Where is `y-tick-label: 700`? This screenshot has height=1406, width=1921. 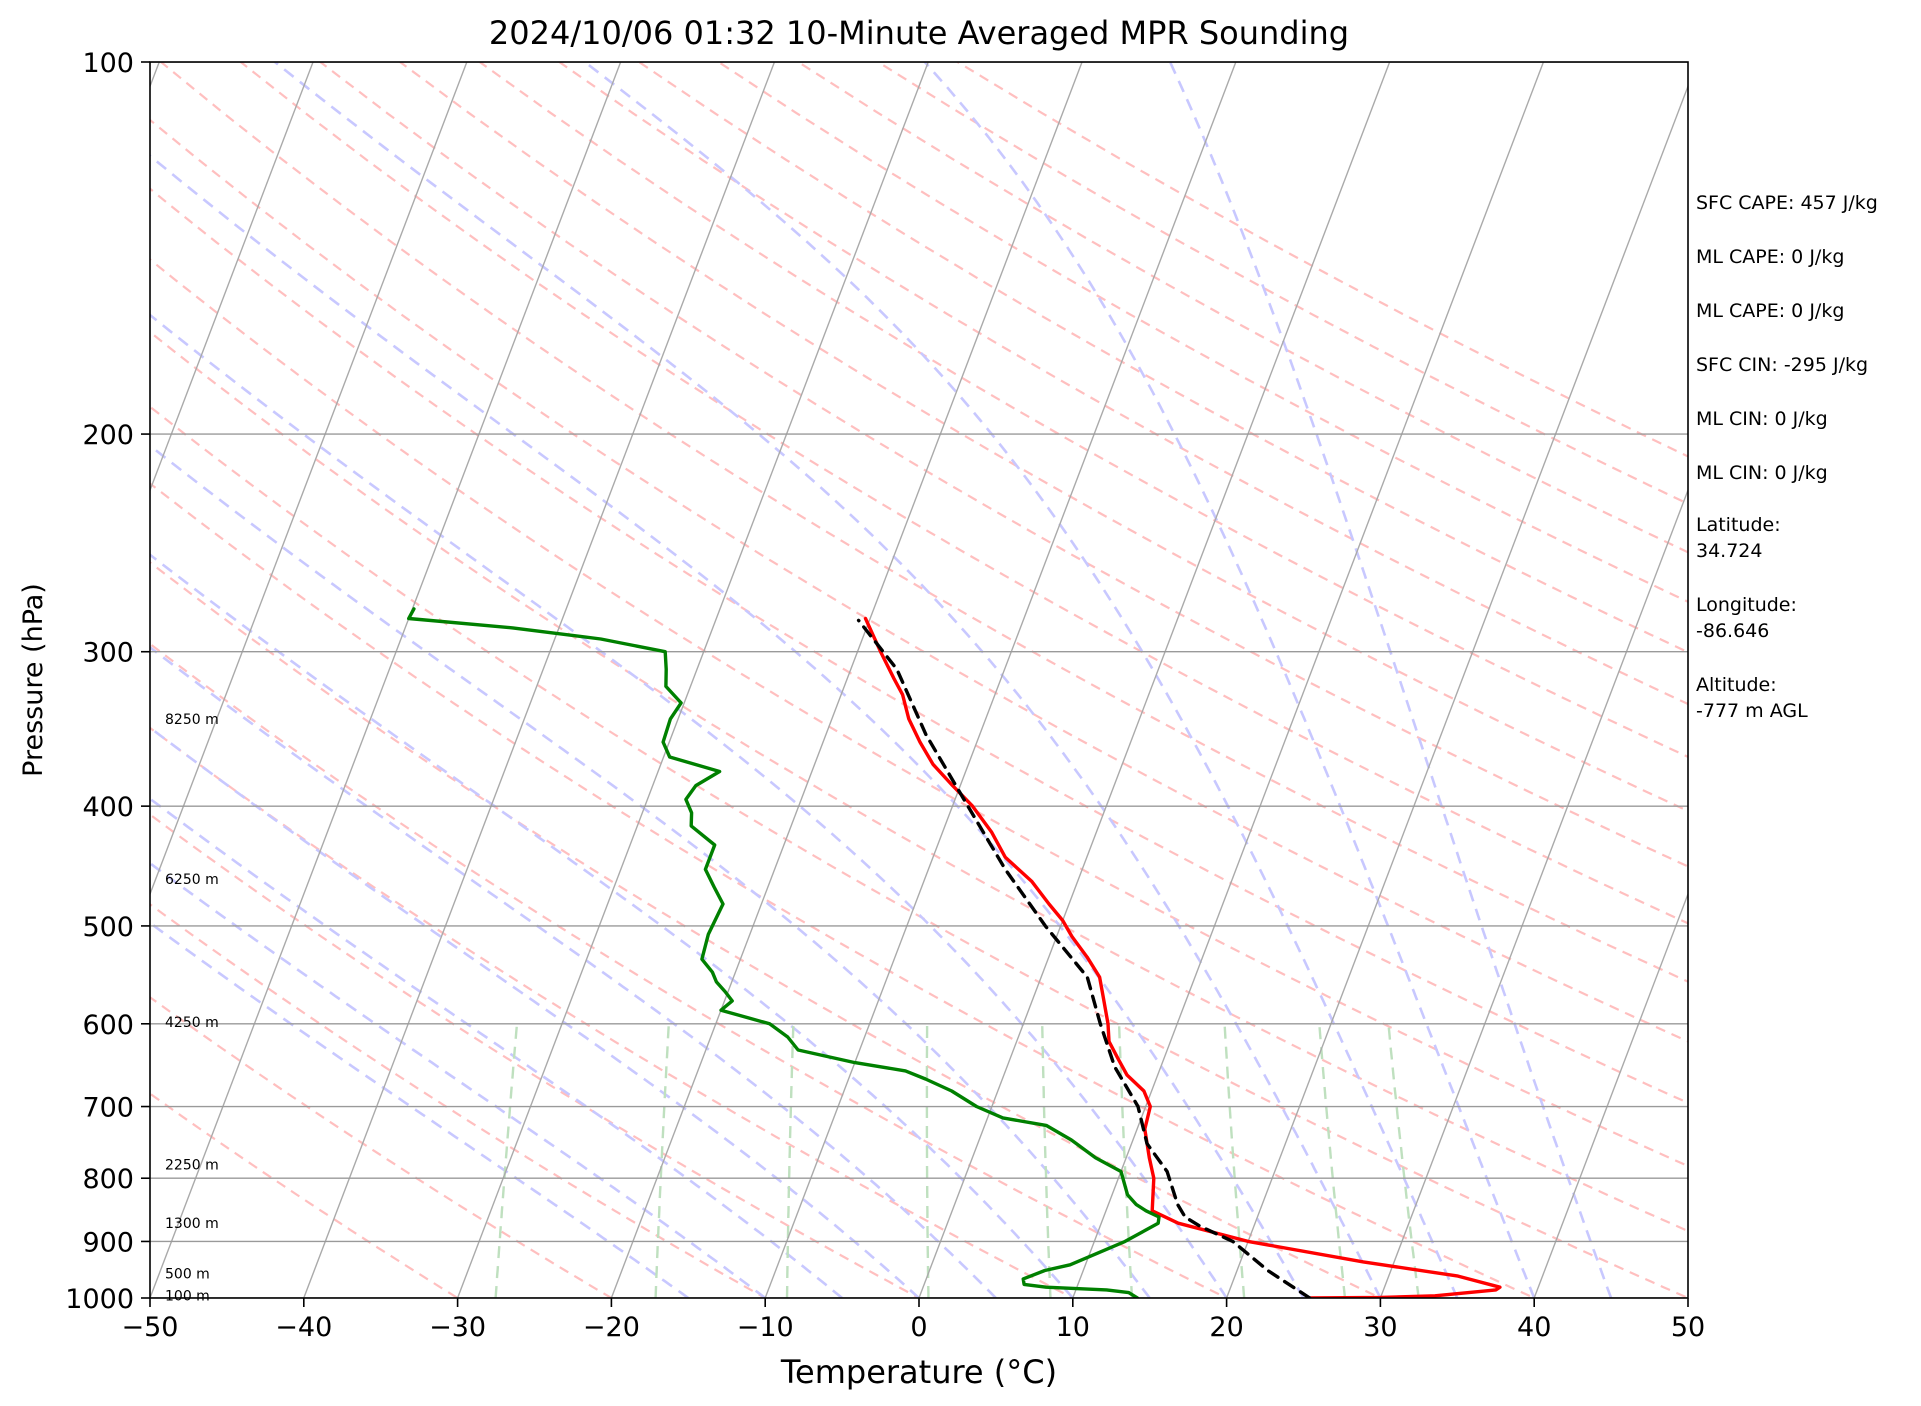 y-tick-label: 700 is located at coordinates (108, 1108).